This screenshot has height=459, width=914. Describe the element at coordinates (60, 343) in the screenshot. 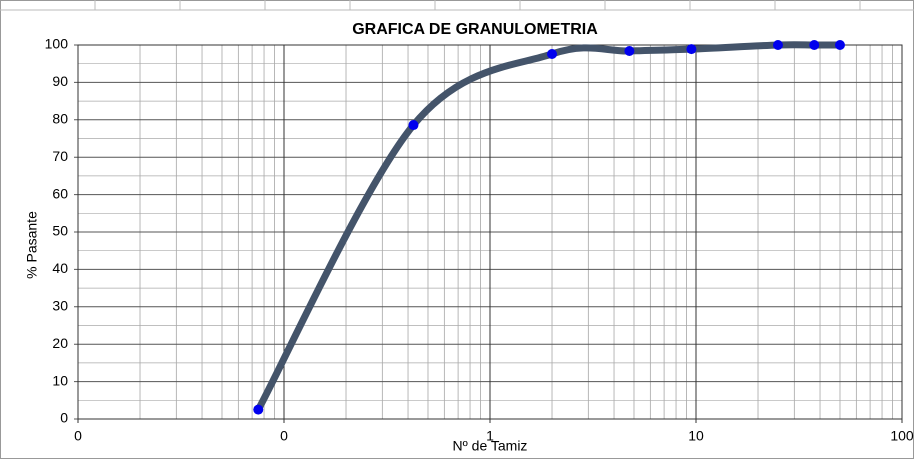

I see `y-tick-label: 20` at that location.